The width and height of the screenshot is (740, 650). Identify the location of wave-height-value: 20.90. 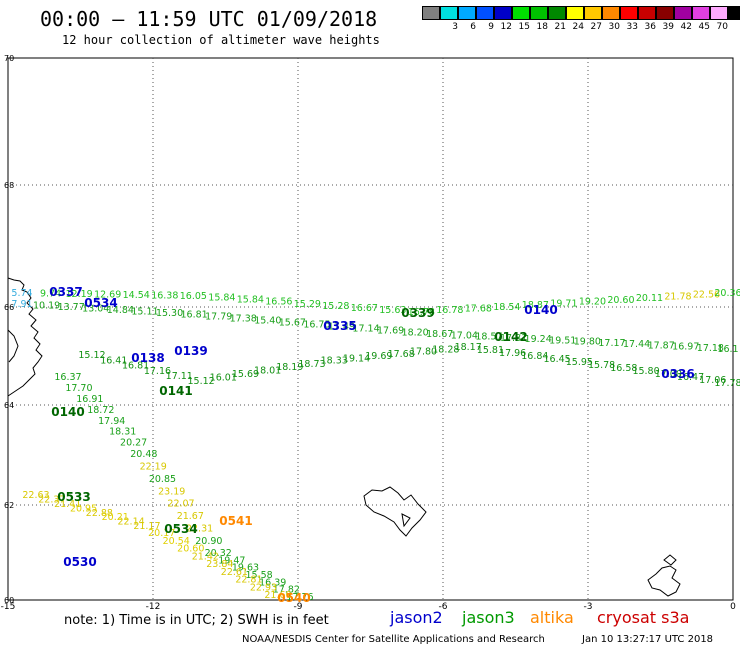
(208, 541).